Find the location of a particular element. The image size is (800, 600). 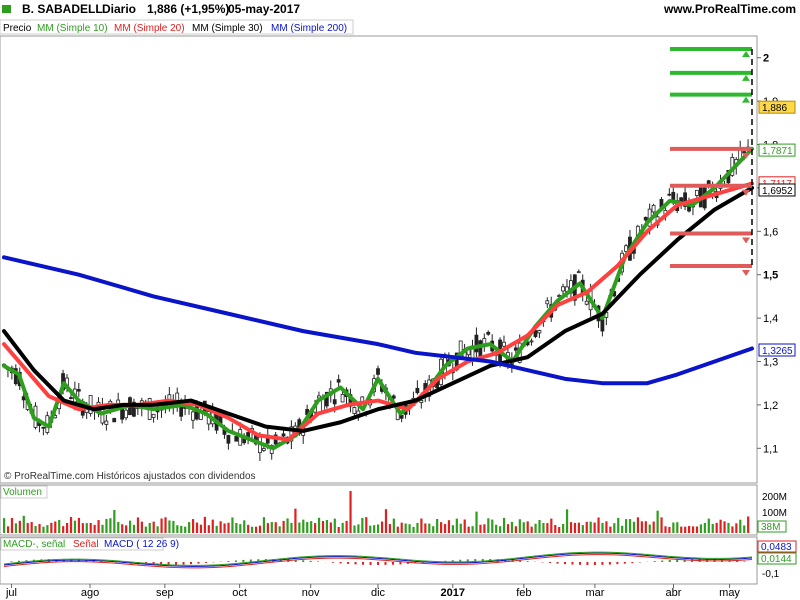

volume-bars is located at coordinates (376, 512).